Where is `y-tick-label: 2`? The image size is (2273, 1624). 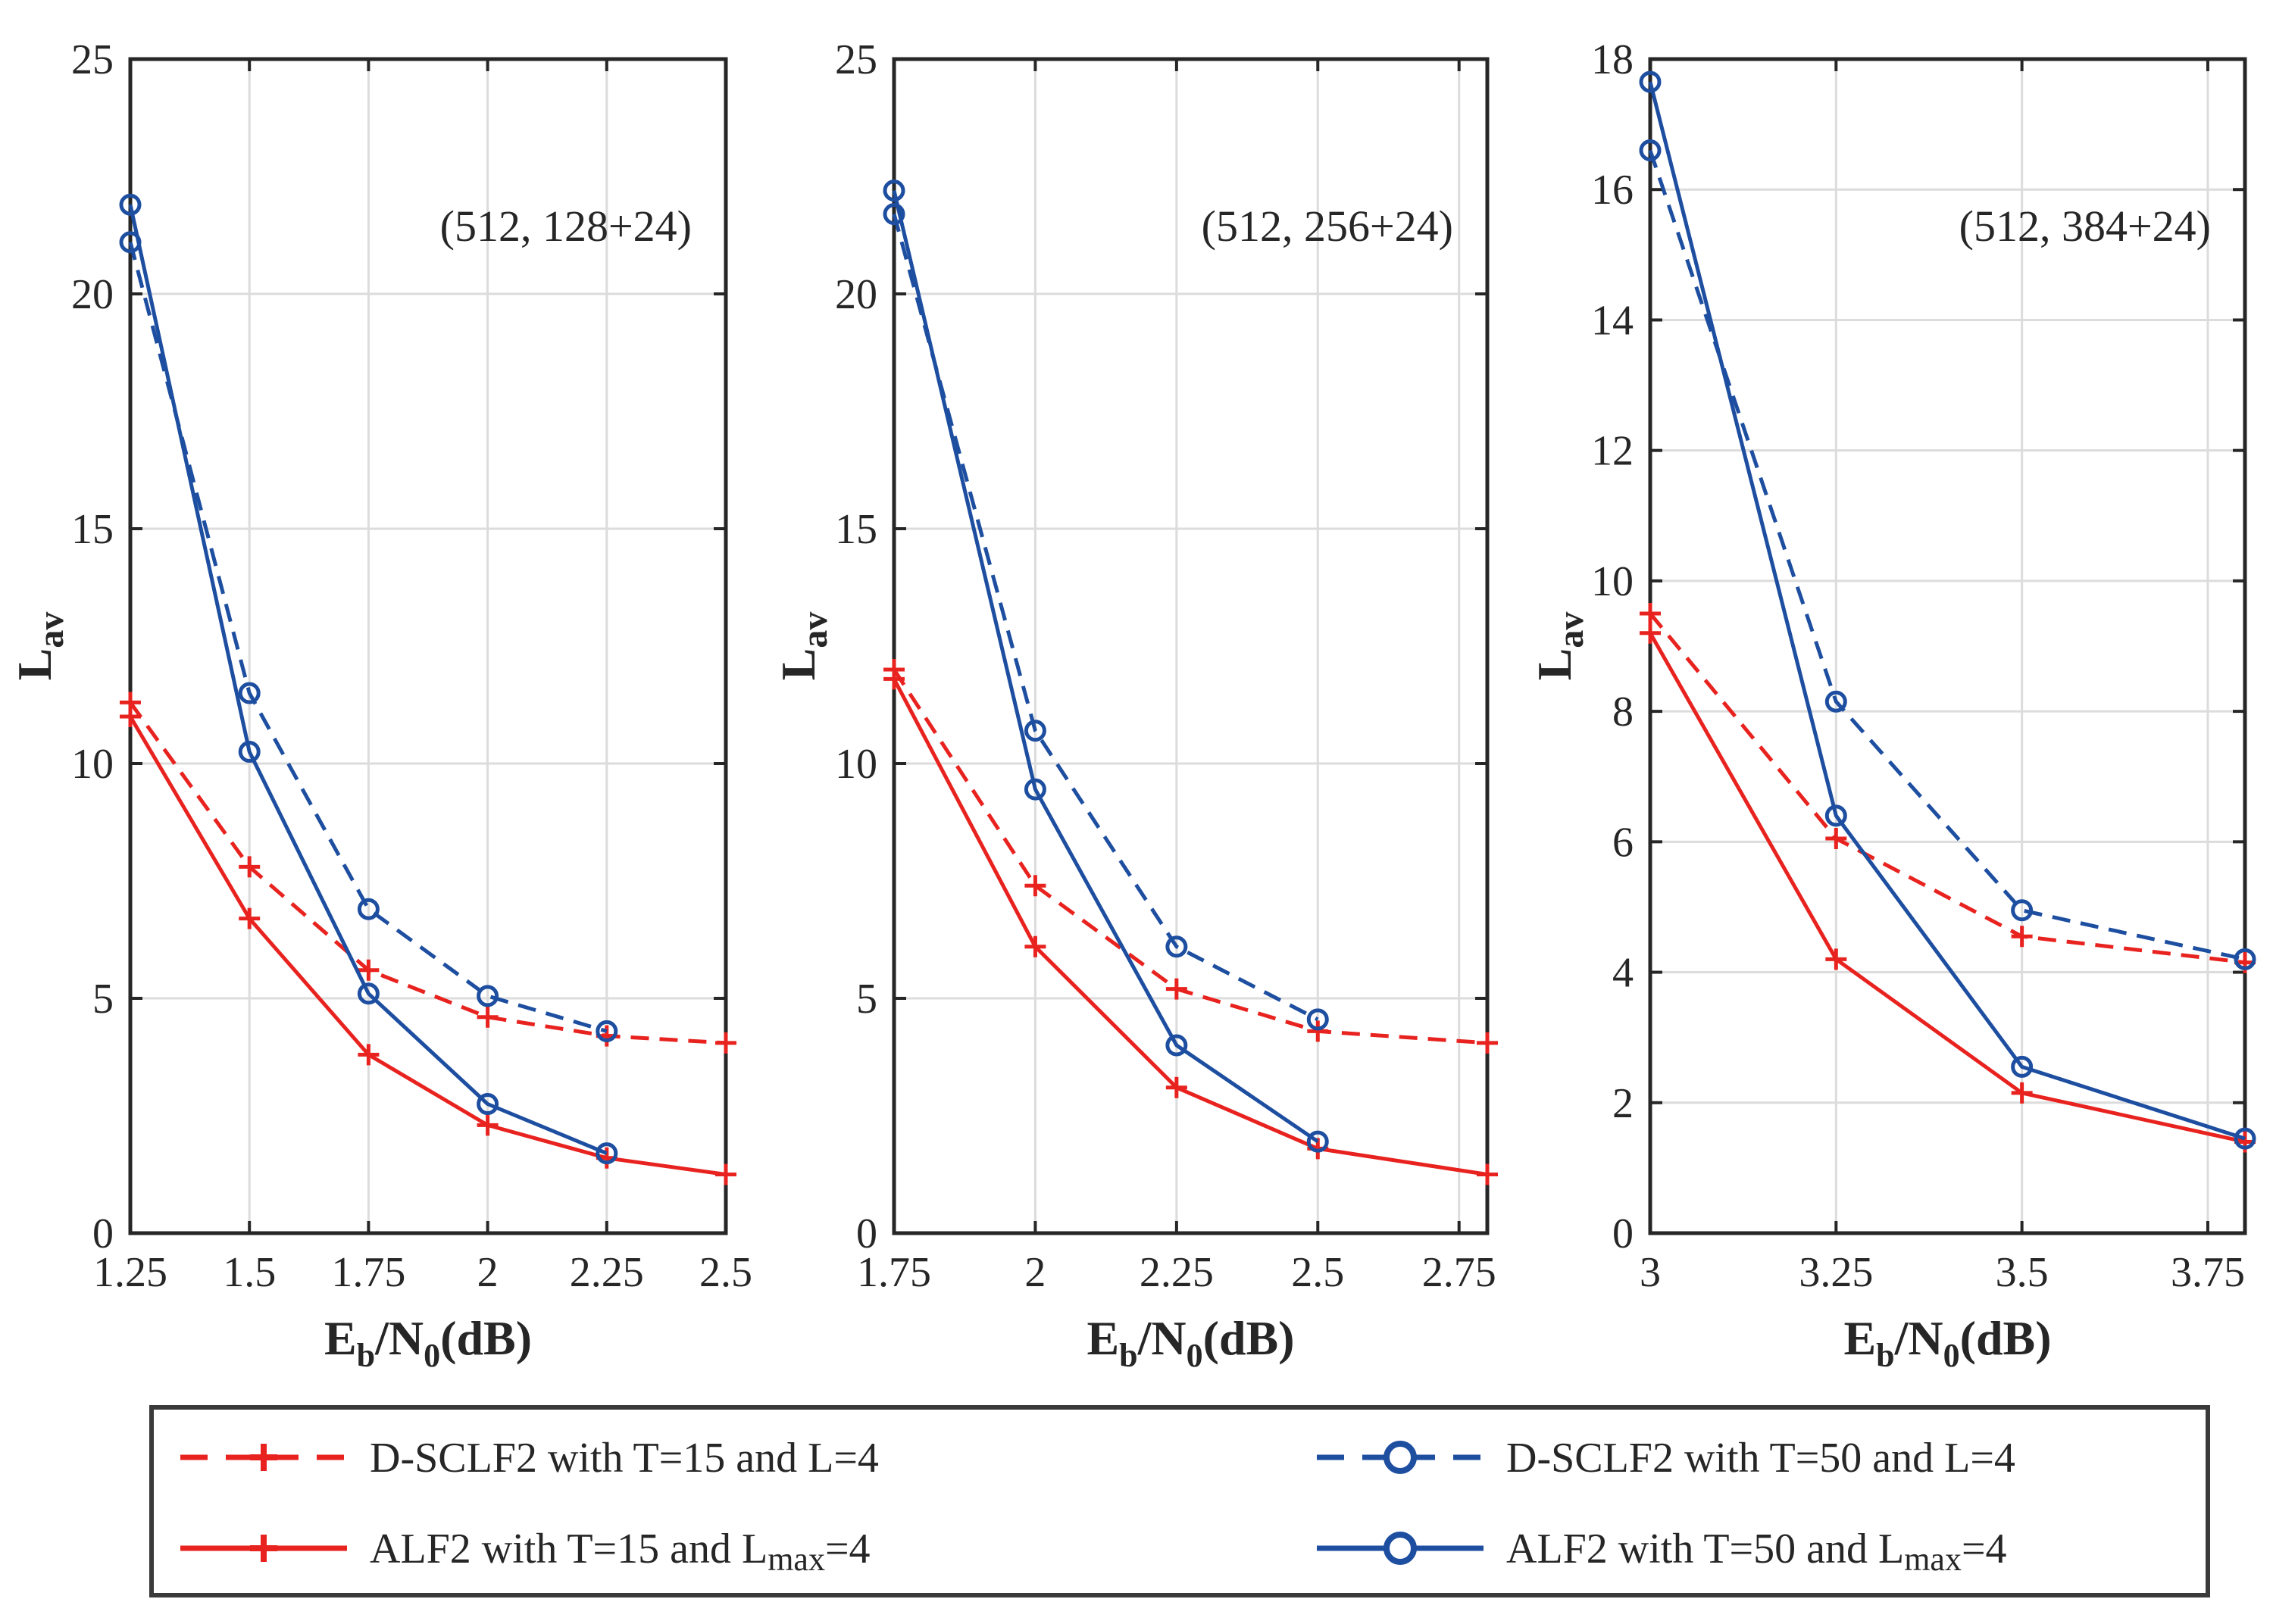 y-tick-label: 2 is located at coordinates (1623, 1103).